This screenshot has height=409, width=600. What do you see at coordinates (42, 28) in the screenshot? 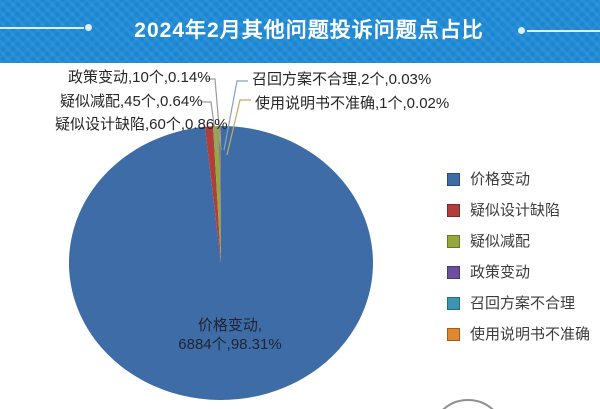
I see `banner-left-line` at bounding box center [42, 28].